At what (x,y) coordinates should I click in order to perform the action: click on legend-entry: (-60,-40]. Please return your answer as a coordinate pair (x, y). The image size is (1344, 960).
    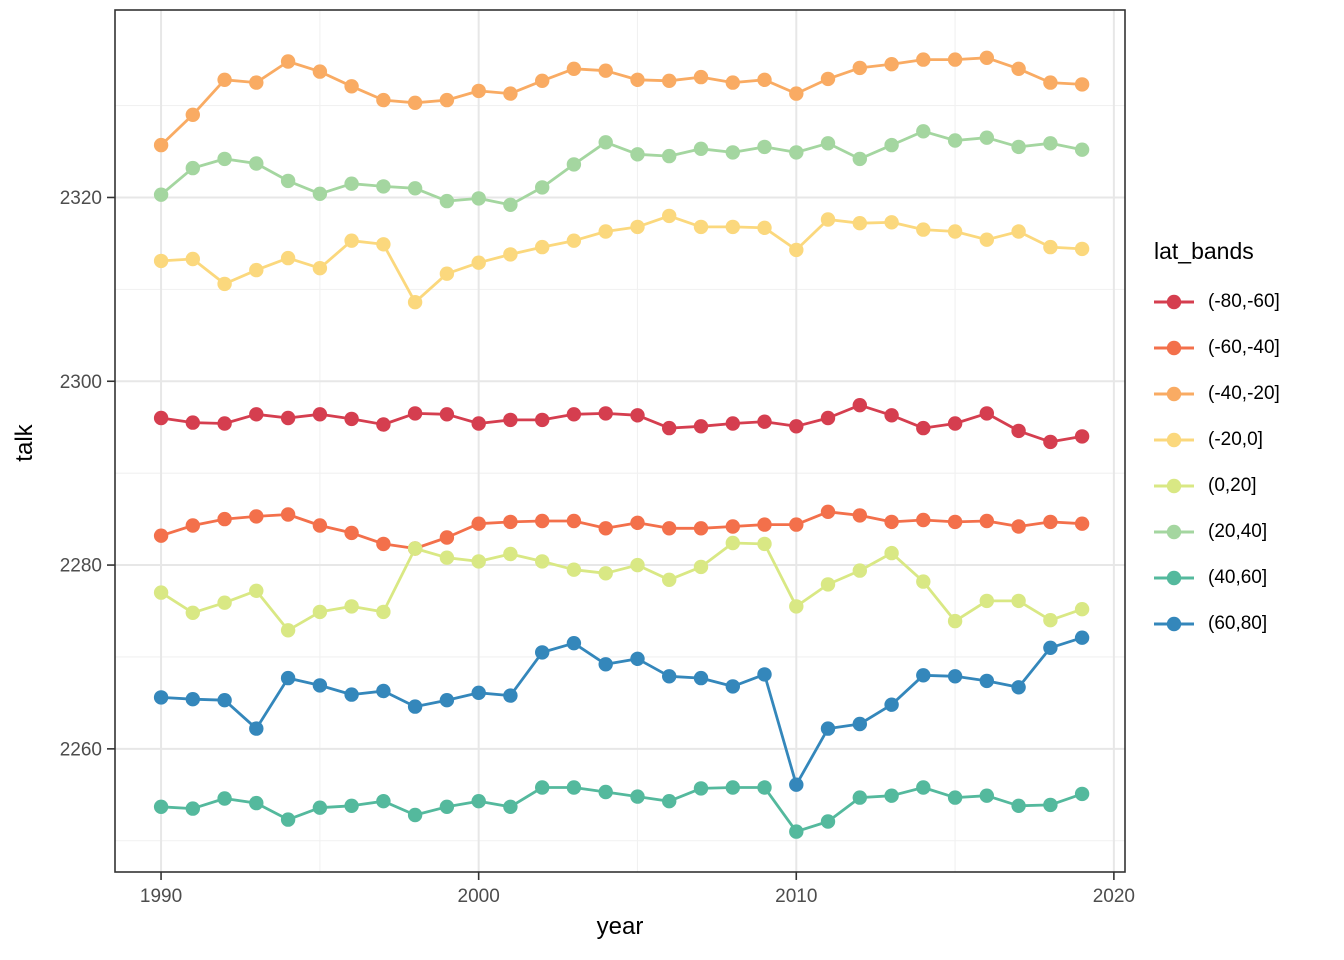
    Looking at the image, I should click on (1247, 348).